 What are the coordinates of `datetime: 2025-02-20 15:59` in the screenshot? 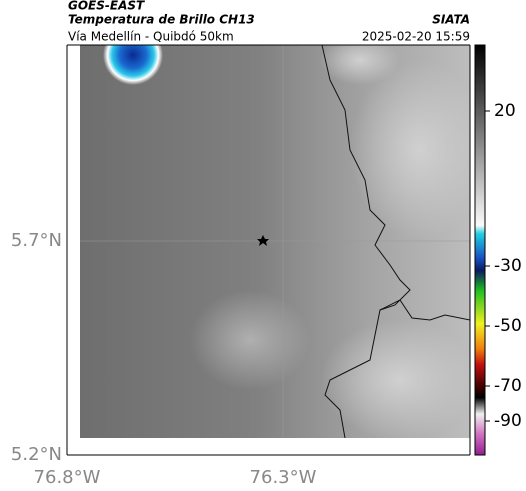 It's located at (416, 37).